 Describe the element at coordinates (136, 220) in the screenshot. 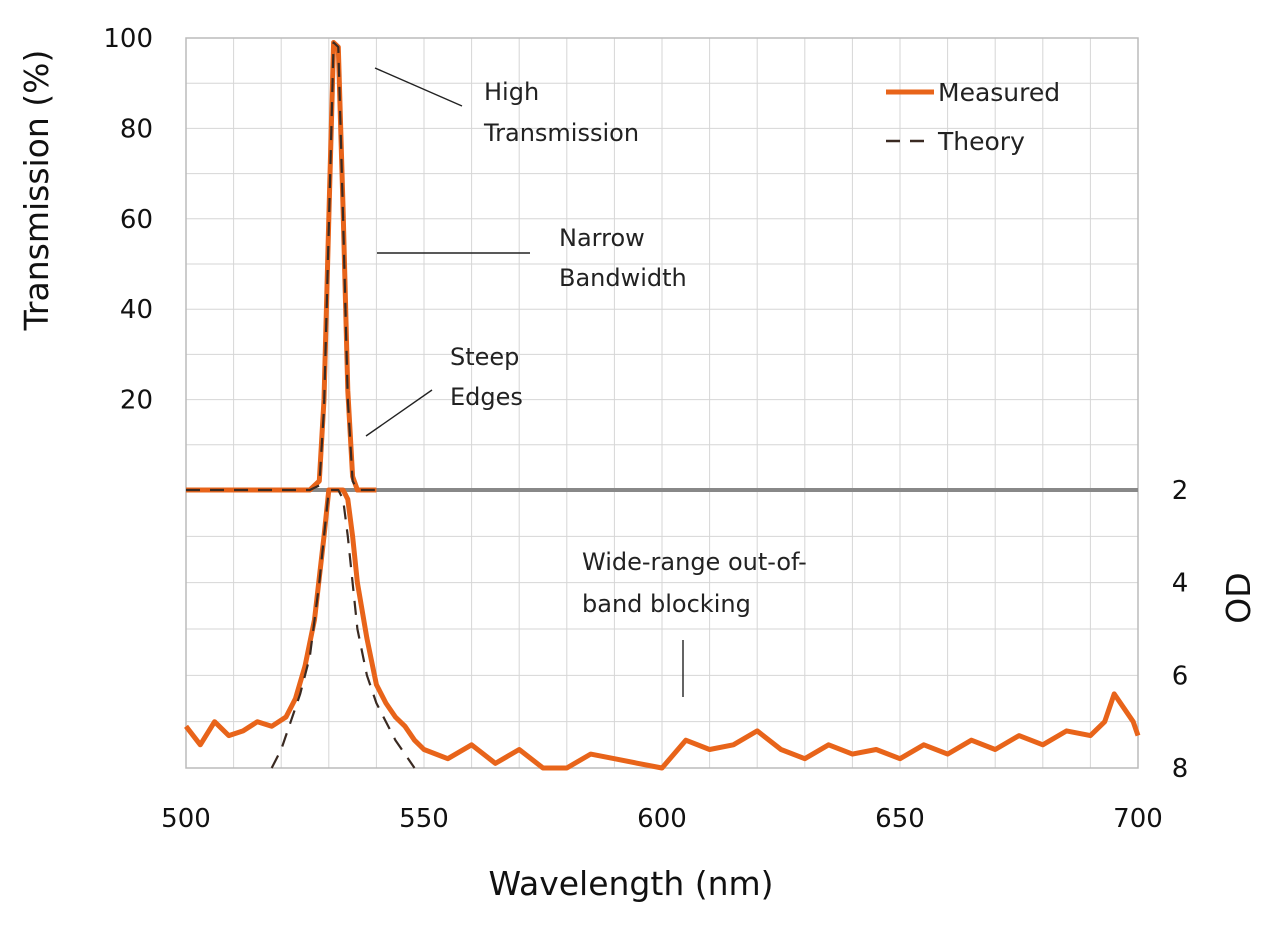

I see `y-tick-label-transmission: 60` at that location.